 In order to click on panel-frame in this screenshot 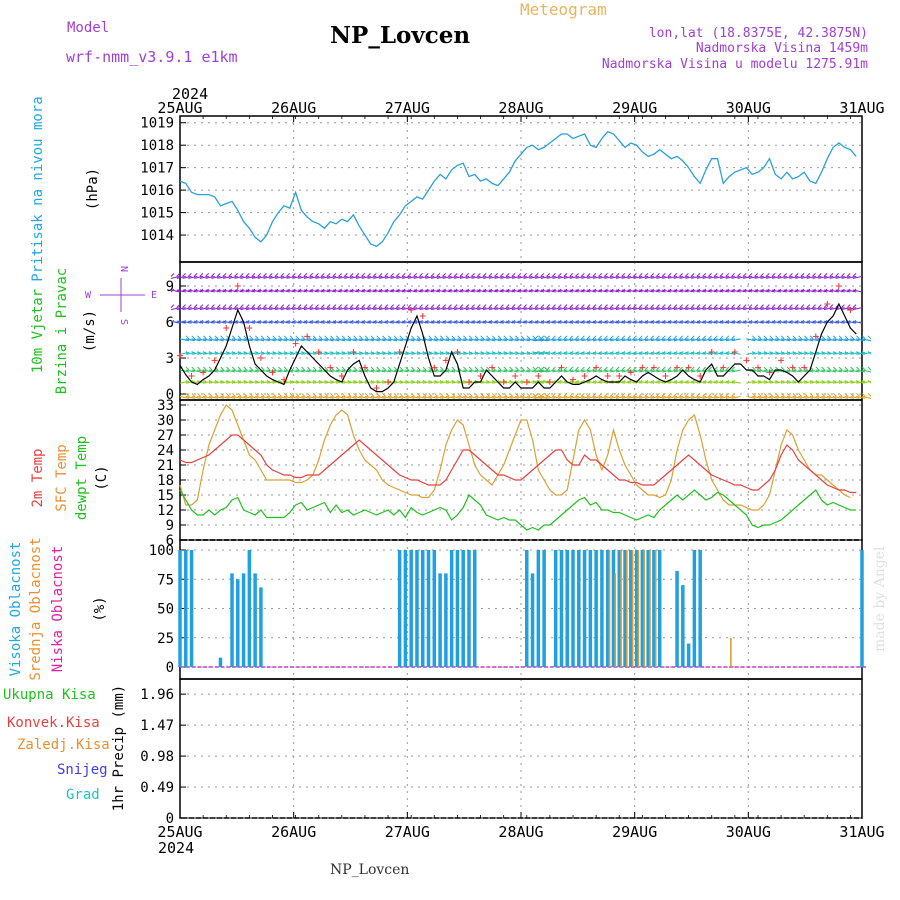, I will do `click(521, 609)`.